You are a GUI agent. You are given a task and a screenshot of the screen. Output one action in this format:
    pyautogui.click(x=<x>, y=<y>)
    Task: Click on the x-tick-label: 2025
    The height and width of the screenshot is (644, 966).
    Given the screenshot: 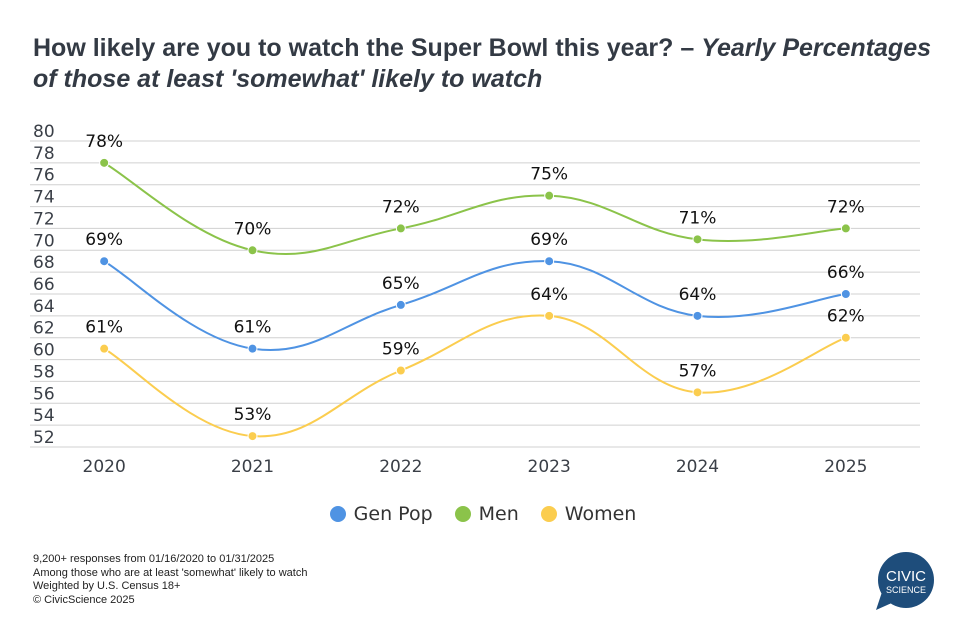 What is the action you would take?
    pyautogui.click(x=845, y=467)
    